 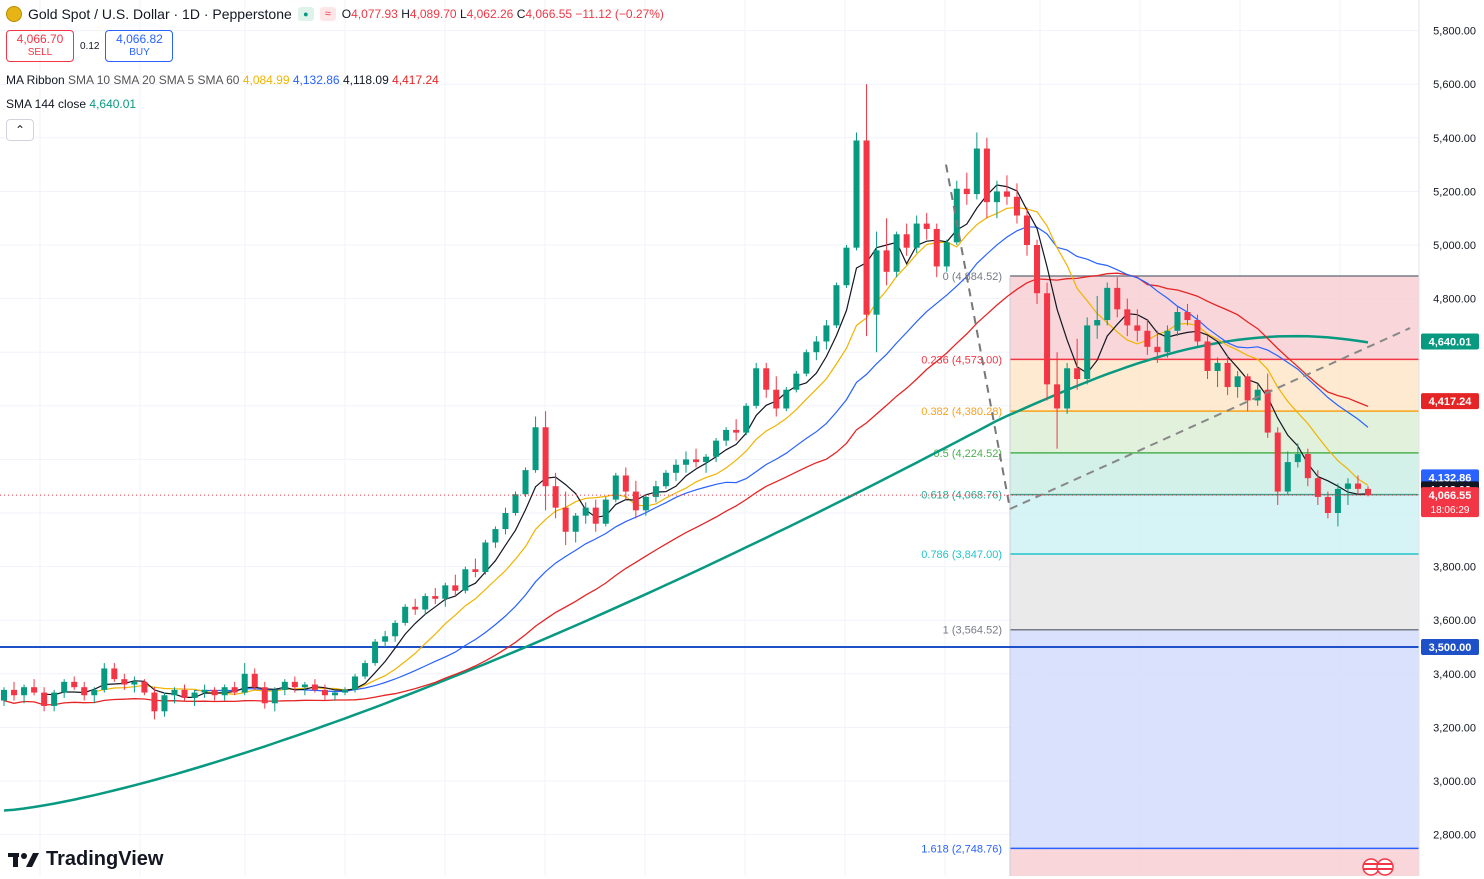 I want to click on price-label-text: 4,066.55, so click(x=1450, y=496).